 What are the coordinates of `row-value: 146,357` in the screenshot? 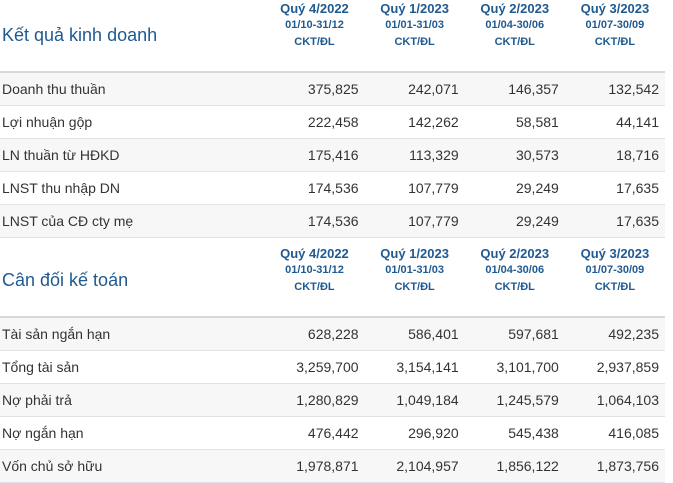 It's located at (514, 89).